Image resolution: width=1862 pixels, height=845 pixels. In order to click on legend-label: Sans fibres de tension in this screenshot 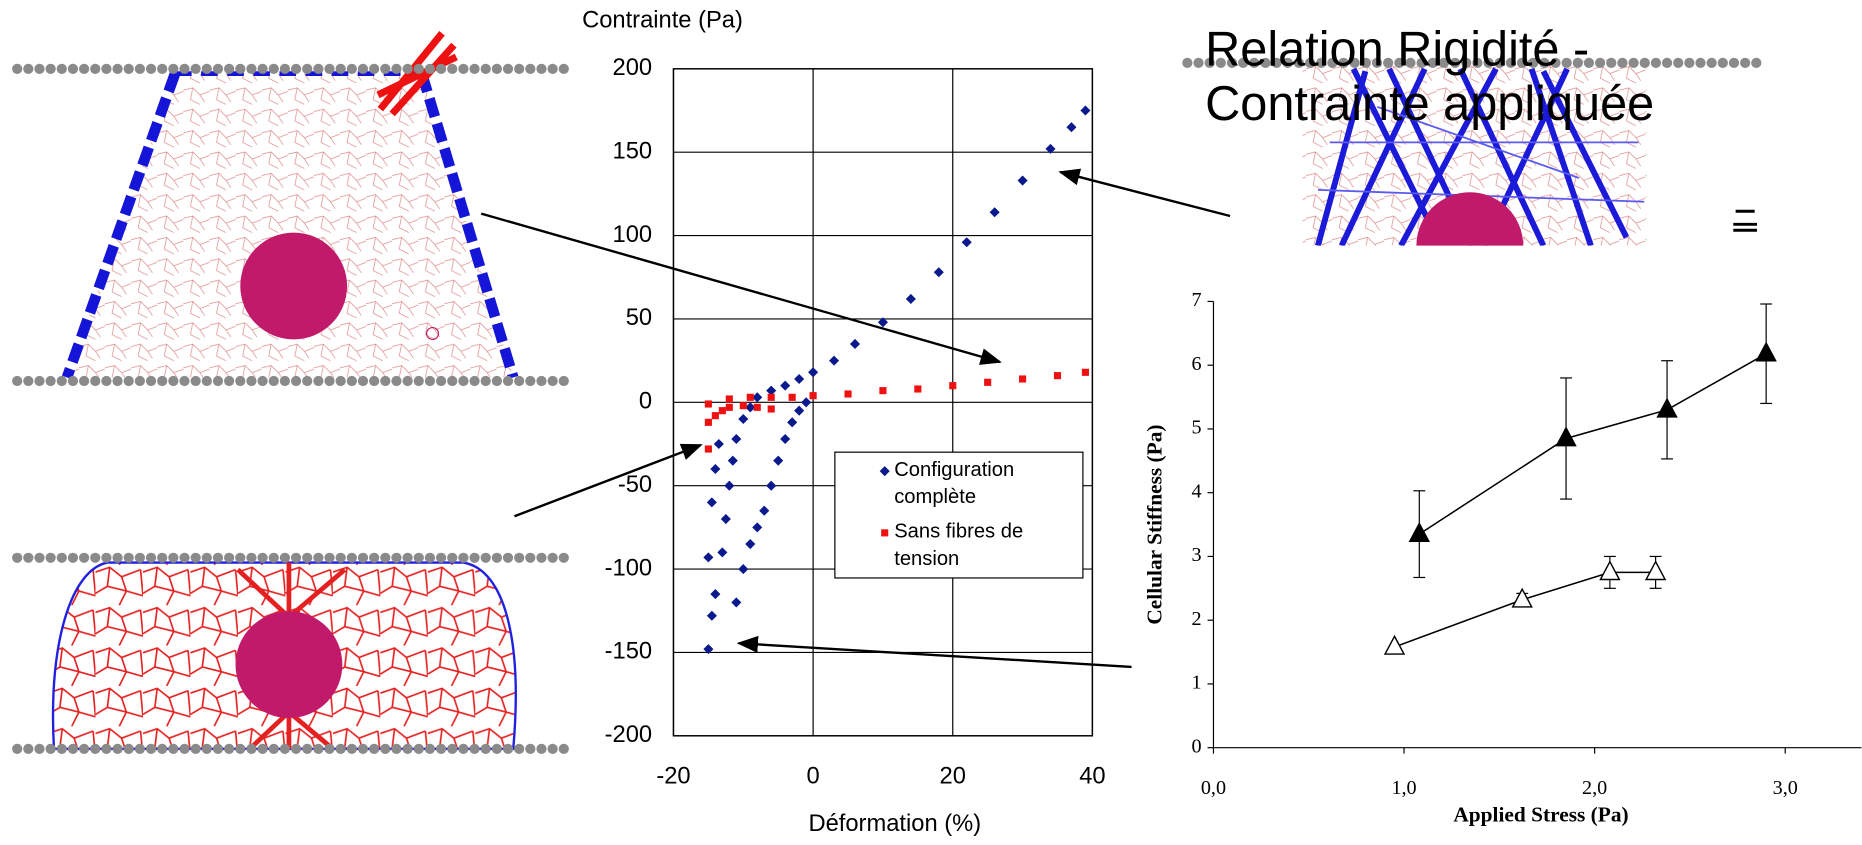, I will do `click(959, 544)`.